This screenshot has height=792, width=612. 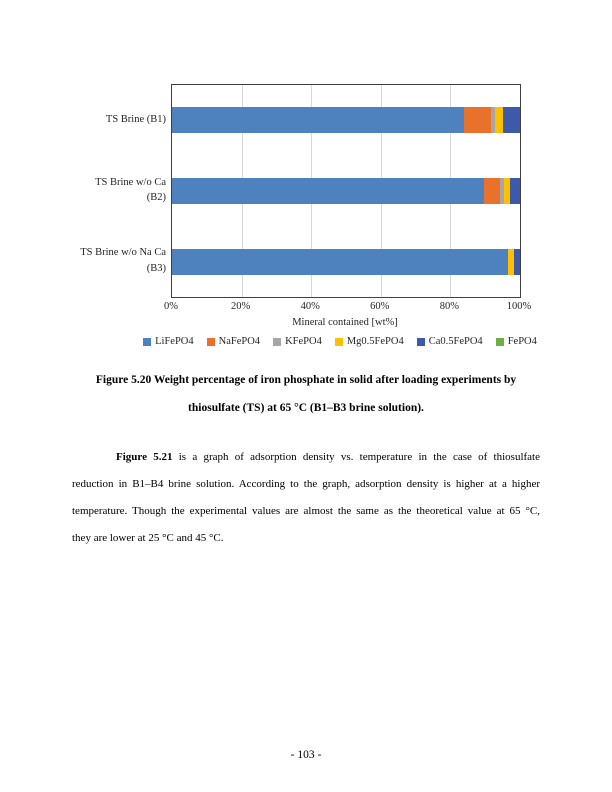 What do you see at coordinates (174, 341) in the screenshot?
I see `legend-label: LiFePO4` at bounding box center [174, 341].